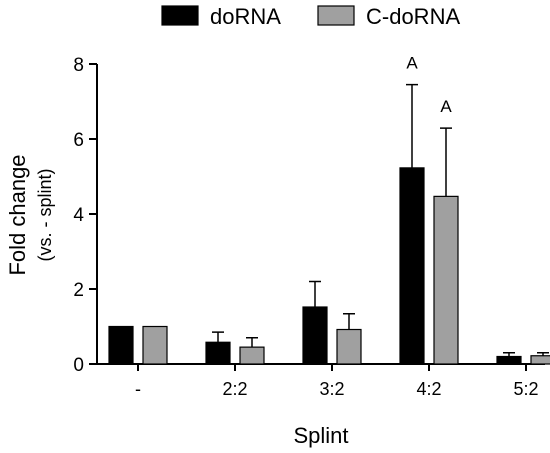 The image size is (550, 453). What do you see at coordinates (349, 346) in the screenshot?
I see `bar-C-doRNA-3:2` at bounding box center [349, 346].